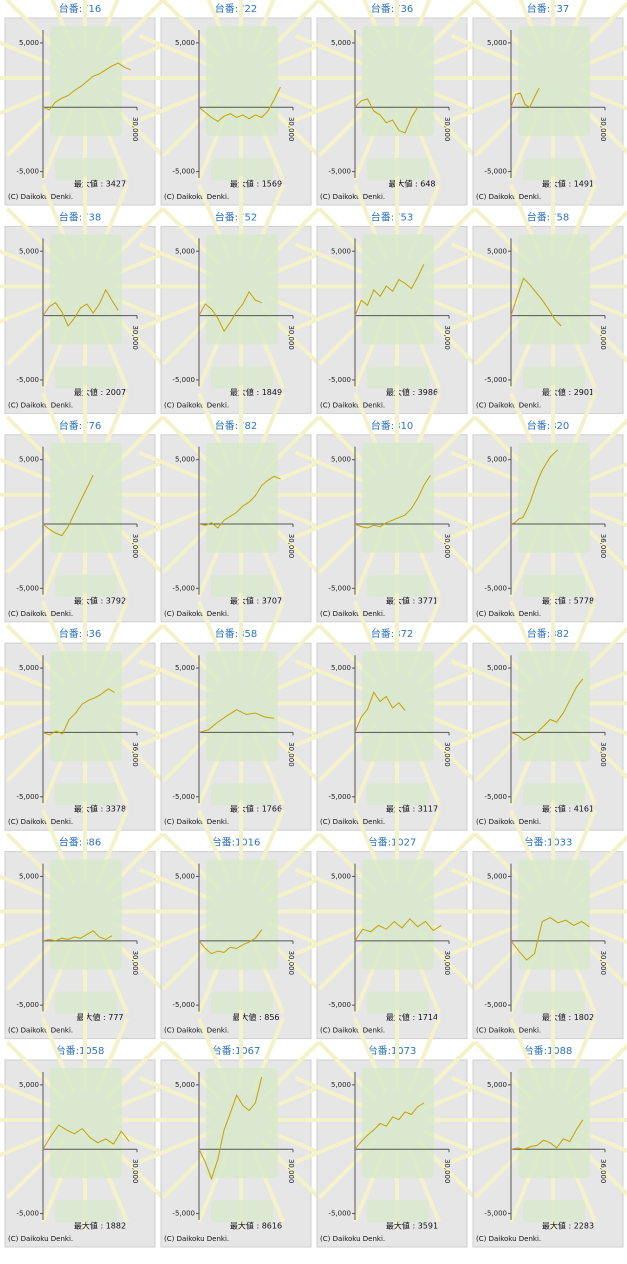 This screenshot has width=627, height=1264. What do you see at coordinates (80, 633) in the screenshot?
I see `chart-title: 台番:836` at bounding box center [80, 633].